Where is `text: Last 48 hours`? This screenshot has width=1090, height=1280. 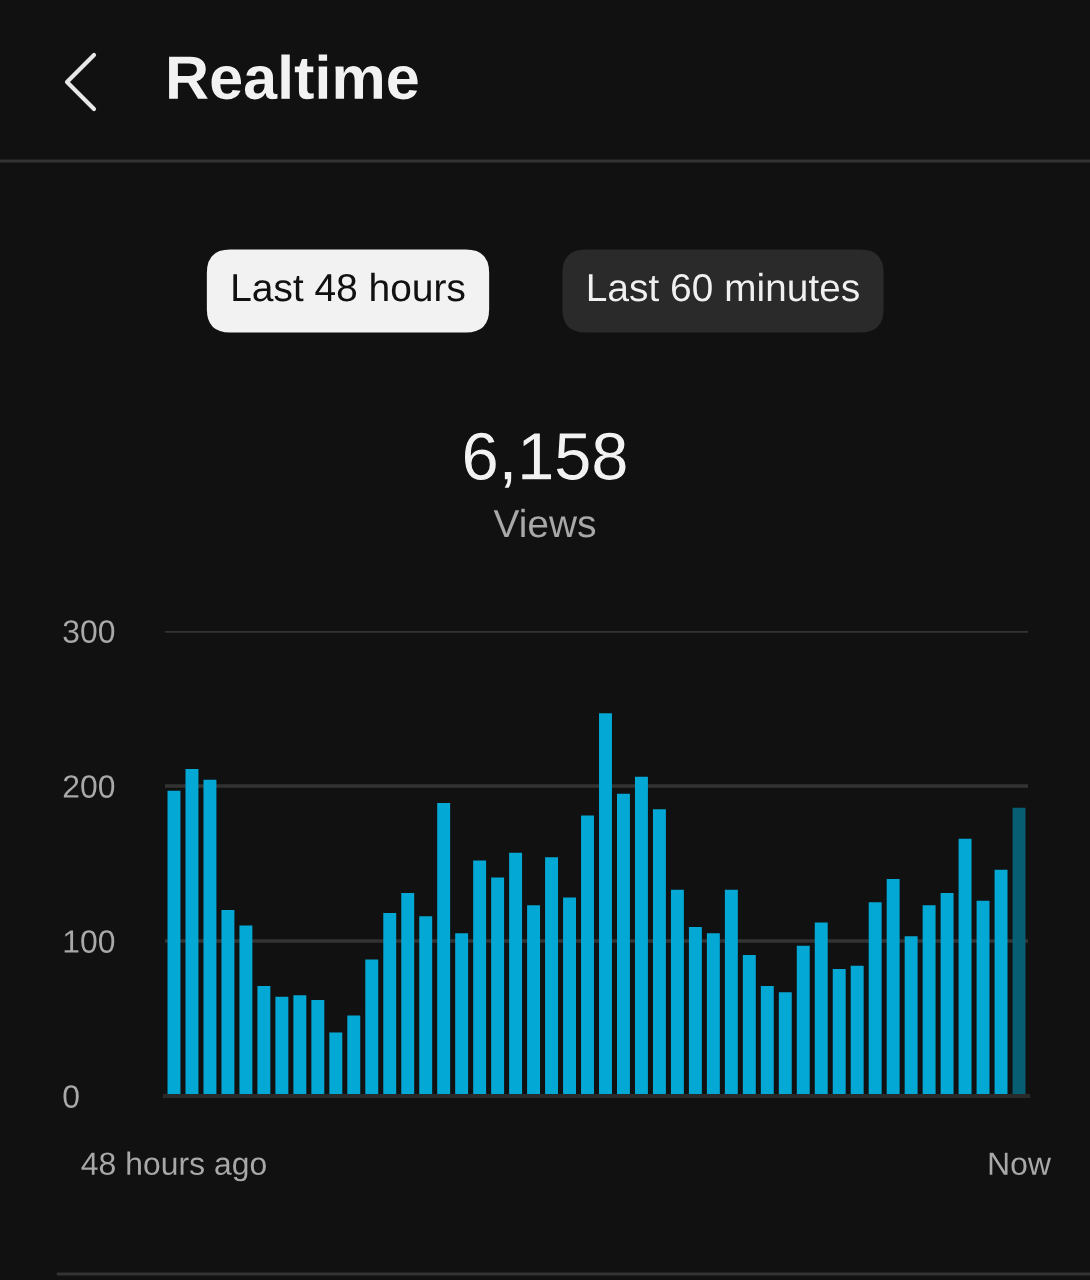 text: Last 48 hours is located at coordinates (349, 287).